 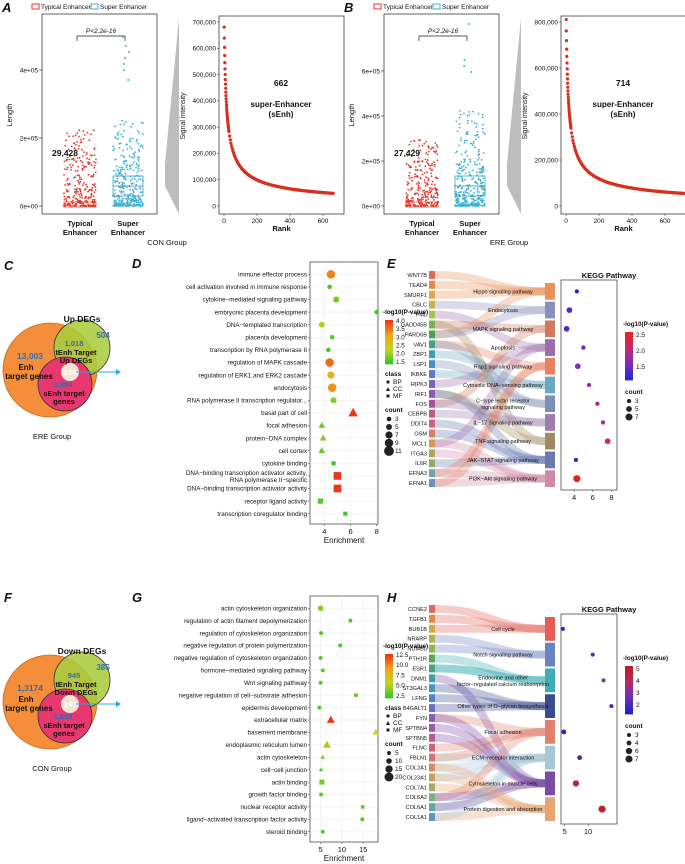 I want to click on y-tick-label: 4e+05, so click(x=371, y=117).